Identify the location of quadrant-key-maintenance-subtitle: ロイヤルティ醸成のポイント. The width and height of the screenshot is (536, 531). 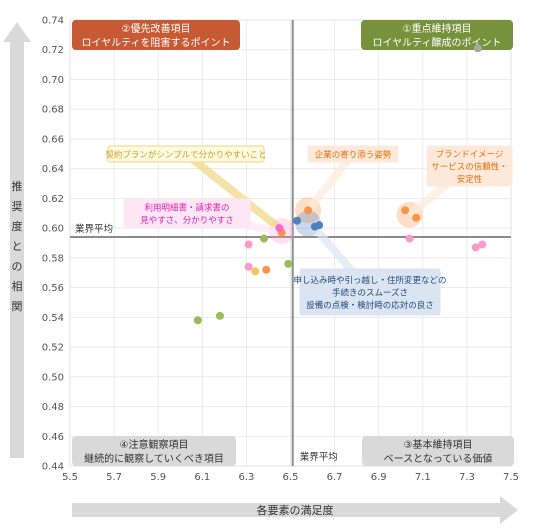
(436, 43).